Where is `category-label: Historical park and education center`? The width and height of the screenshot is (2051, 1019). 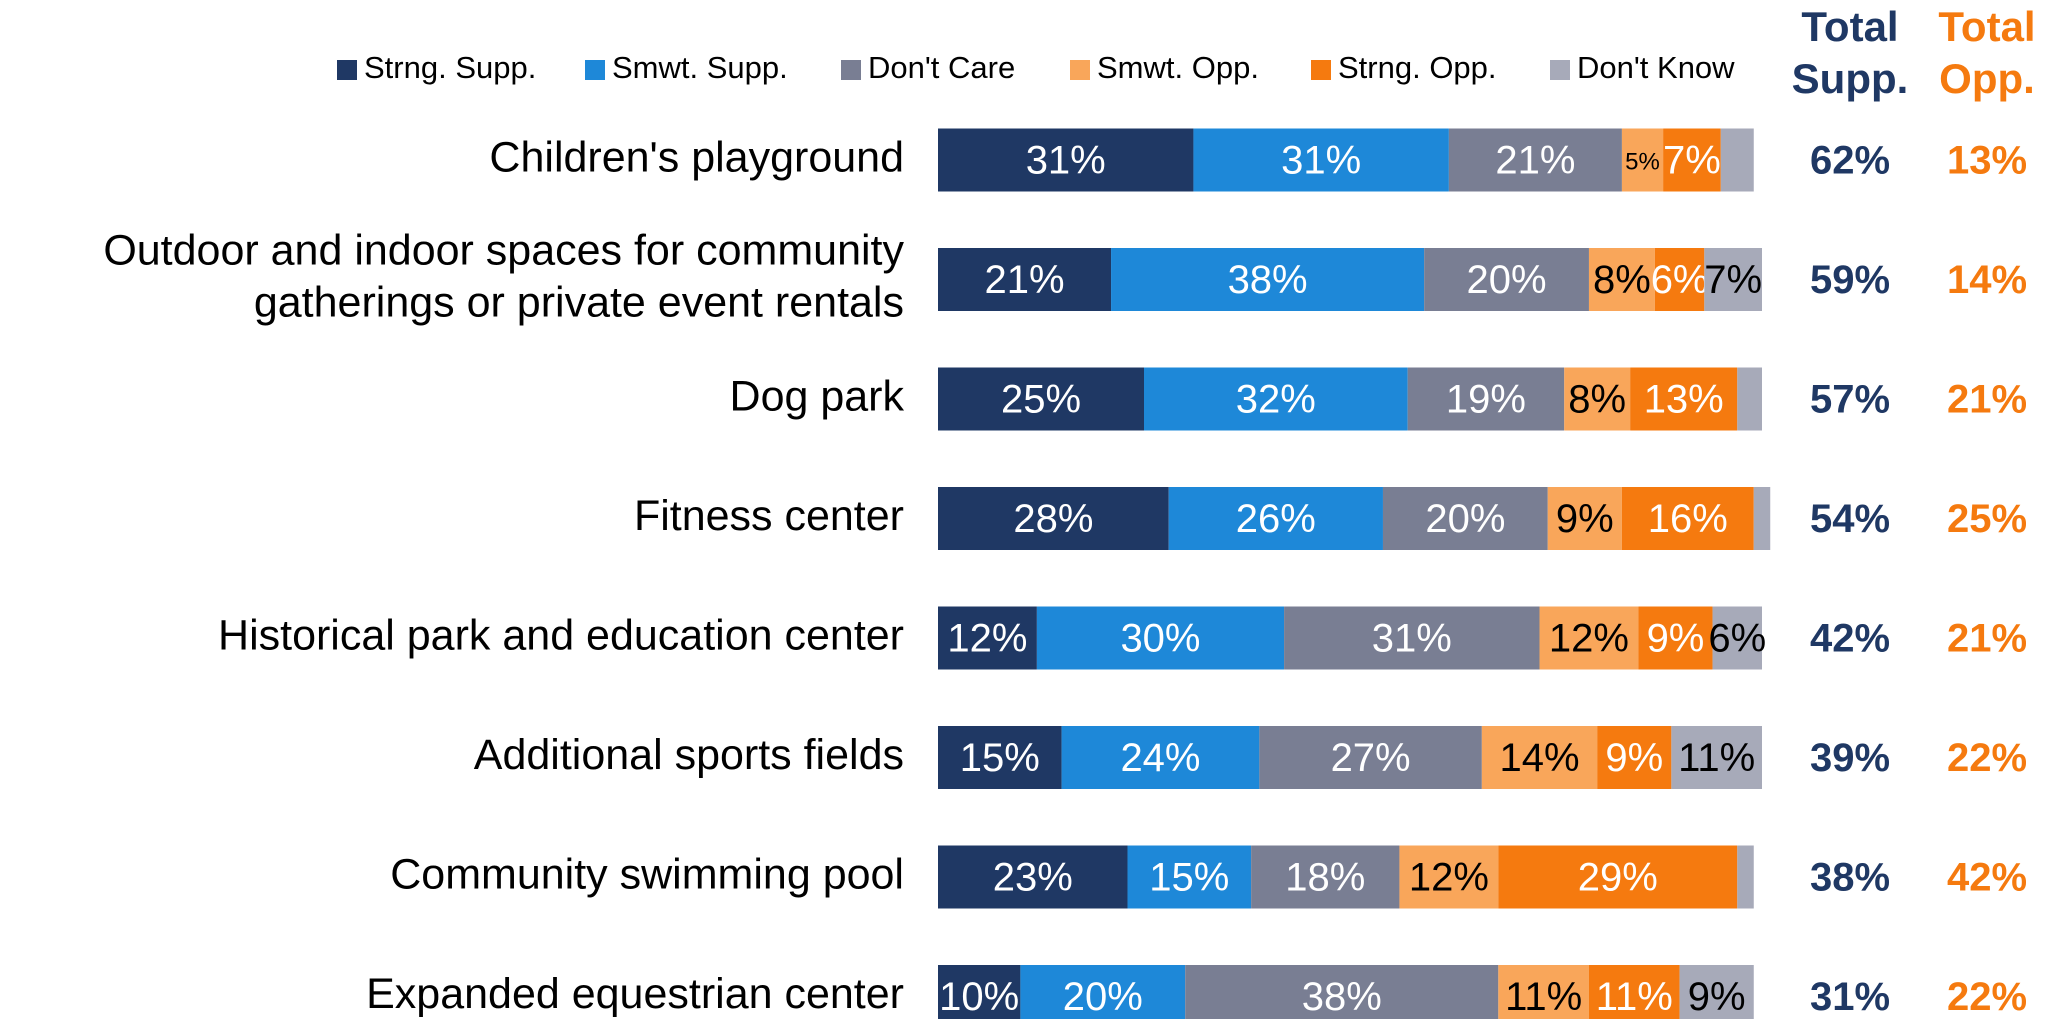
category-label: Historical park and education center is located at coordinates (561, 635).